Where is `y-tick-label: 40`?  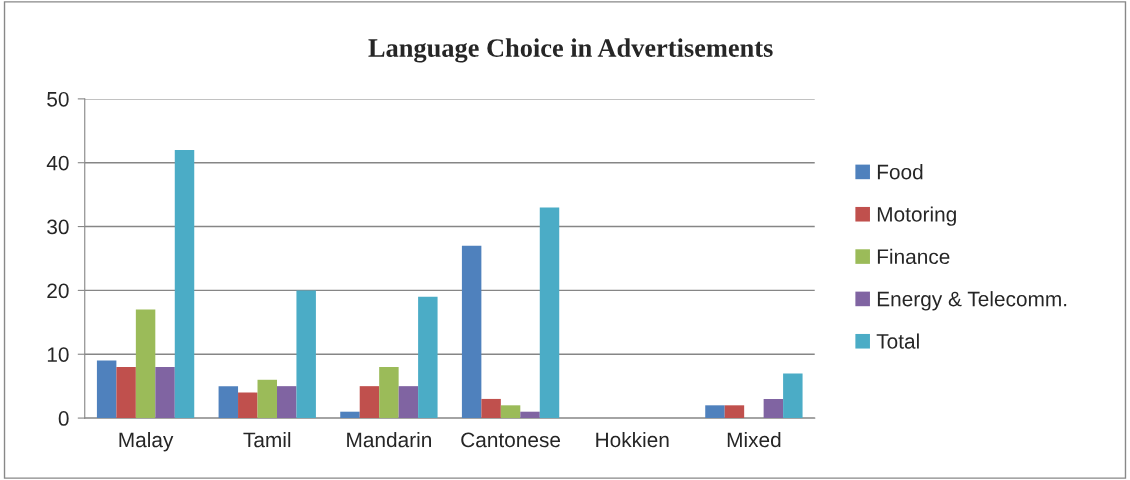
y-tick-label: 40 is located at coordinates (57, 163).